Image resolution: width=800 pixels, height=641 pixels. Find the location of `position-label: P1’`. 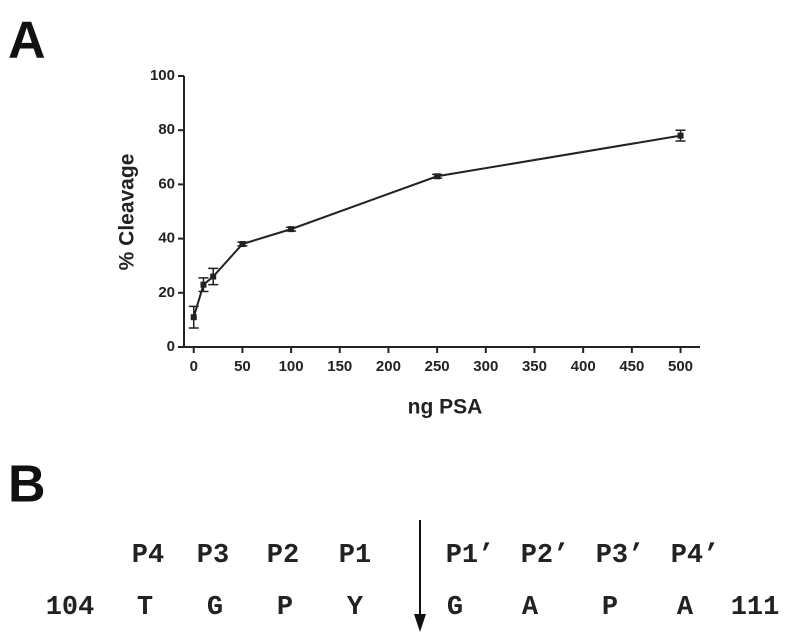

position-label: P1’ is located at coordinates (470, 556).